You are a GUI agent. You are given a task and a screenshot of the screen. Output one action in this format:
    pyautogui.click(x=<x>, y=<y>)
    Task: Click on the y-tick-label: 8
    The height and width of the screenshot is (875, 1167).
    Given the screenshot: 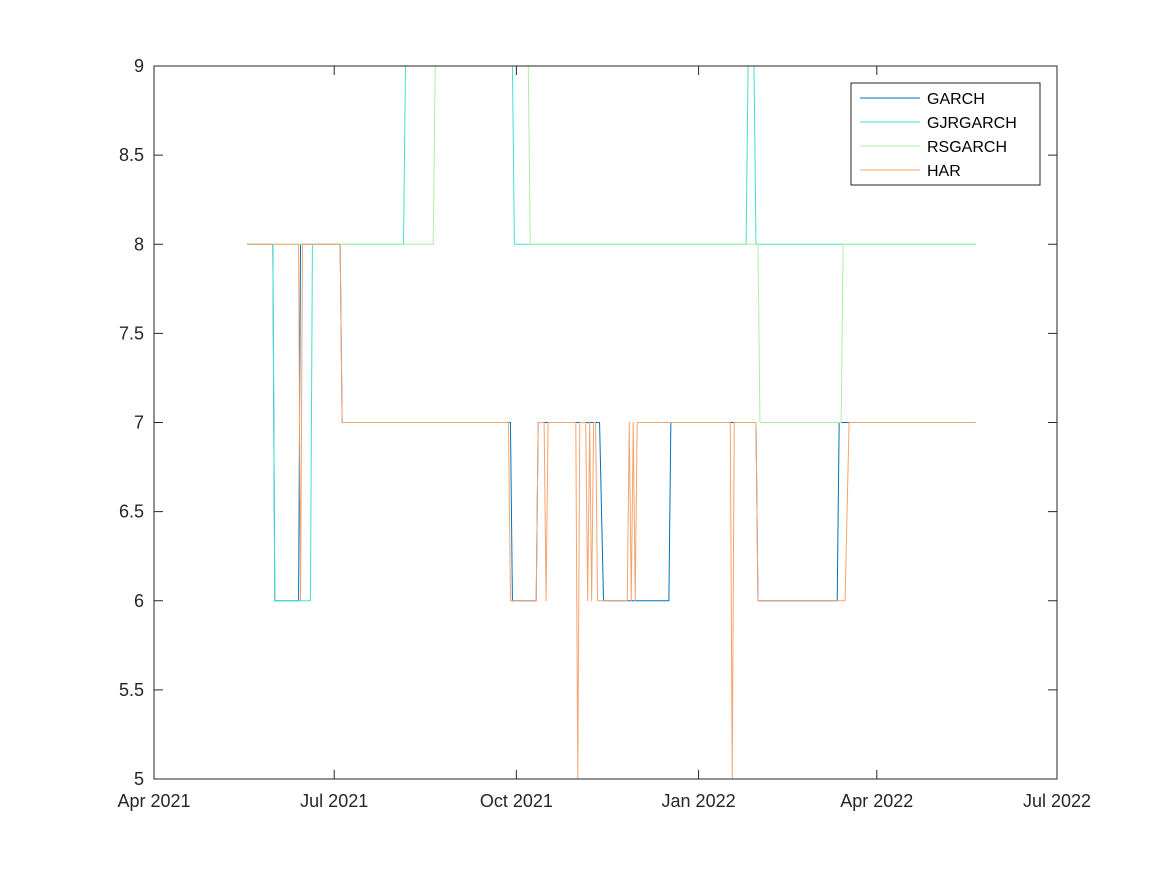 What is the action you would take?
    pyautogui.click(x=139, y=244)
    